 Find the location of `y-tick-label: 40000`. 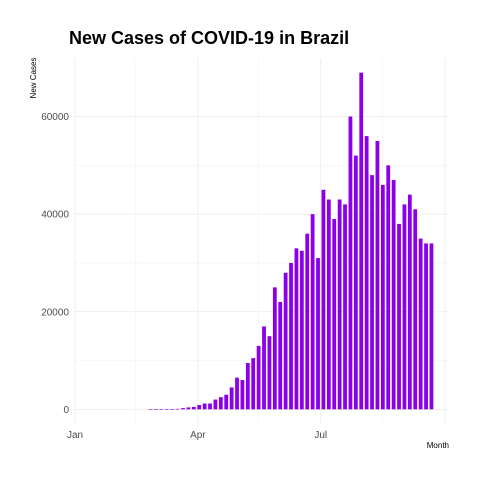

y-tick-label: 40000 is located at coordinates (55, 215).